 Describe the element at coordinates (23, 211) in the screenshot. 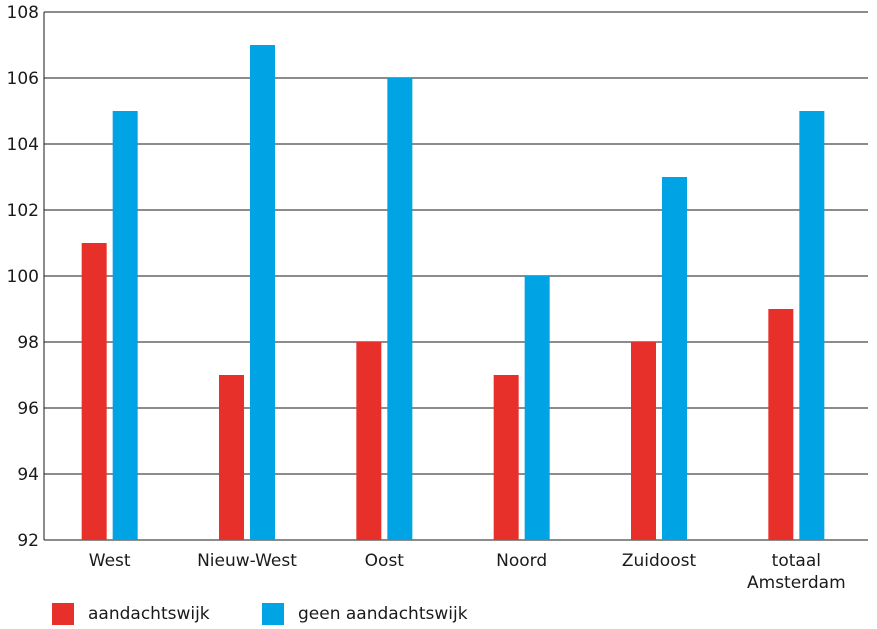

I see `y-tick-label: 102` at that location.